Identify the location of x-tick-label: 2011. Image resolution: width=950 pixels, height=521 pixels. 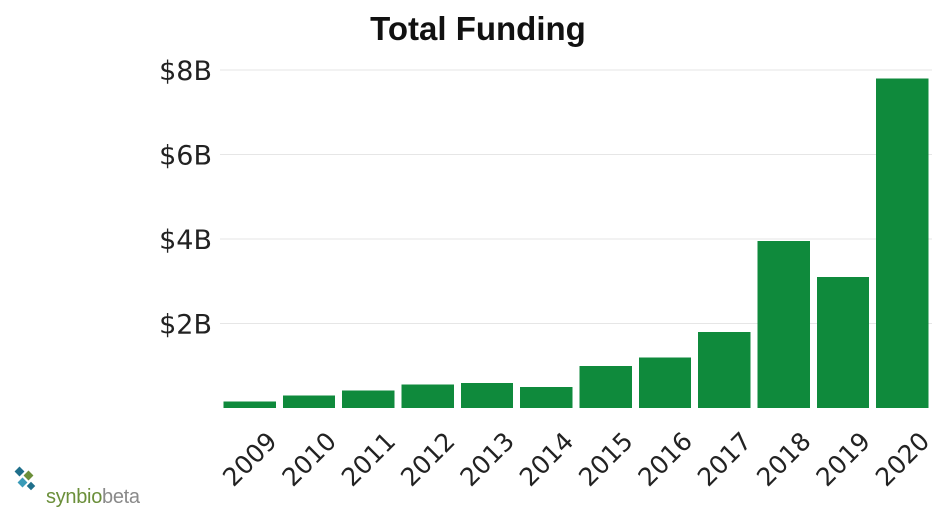
(368, 458).